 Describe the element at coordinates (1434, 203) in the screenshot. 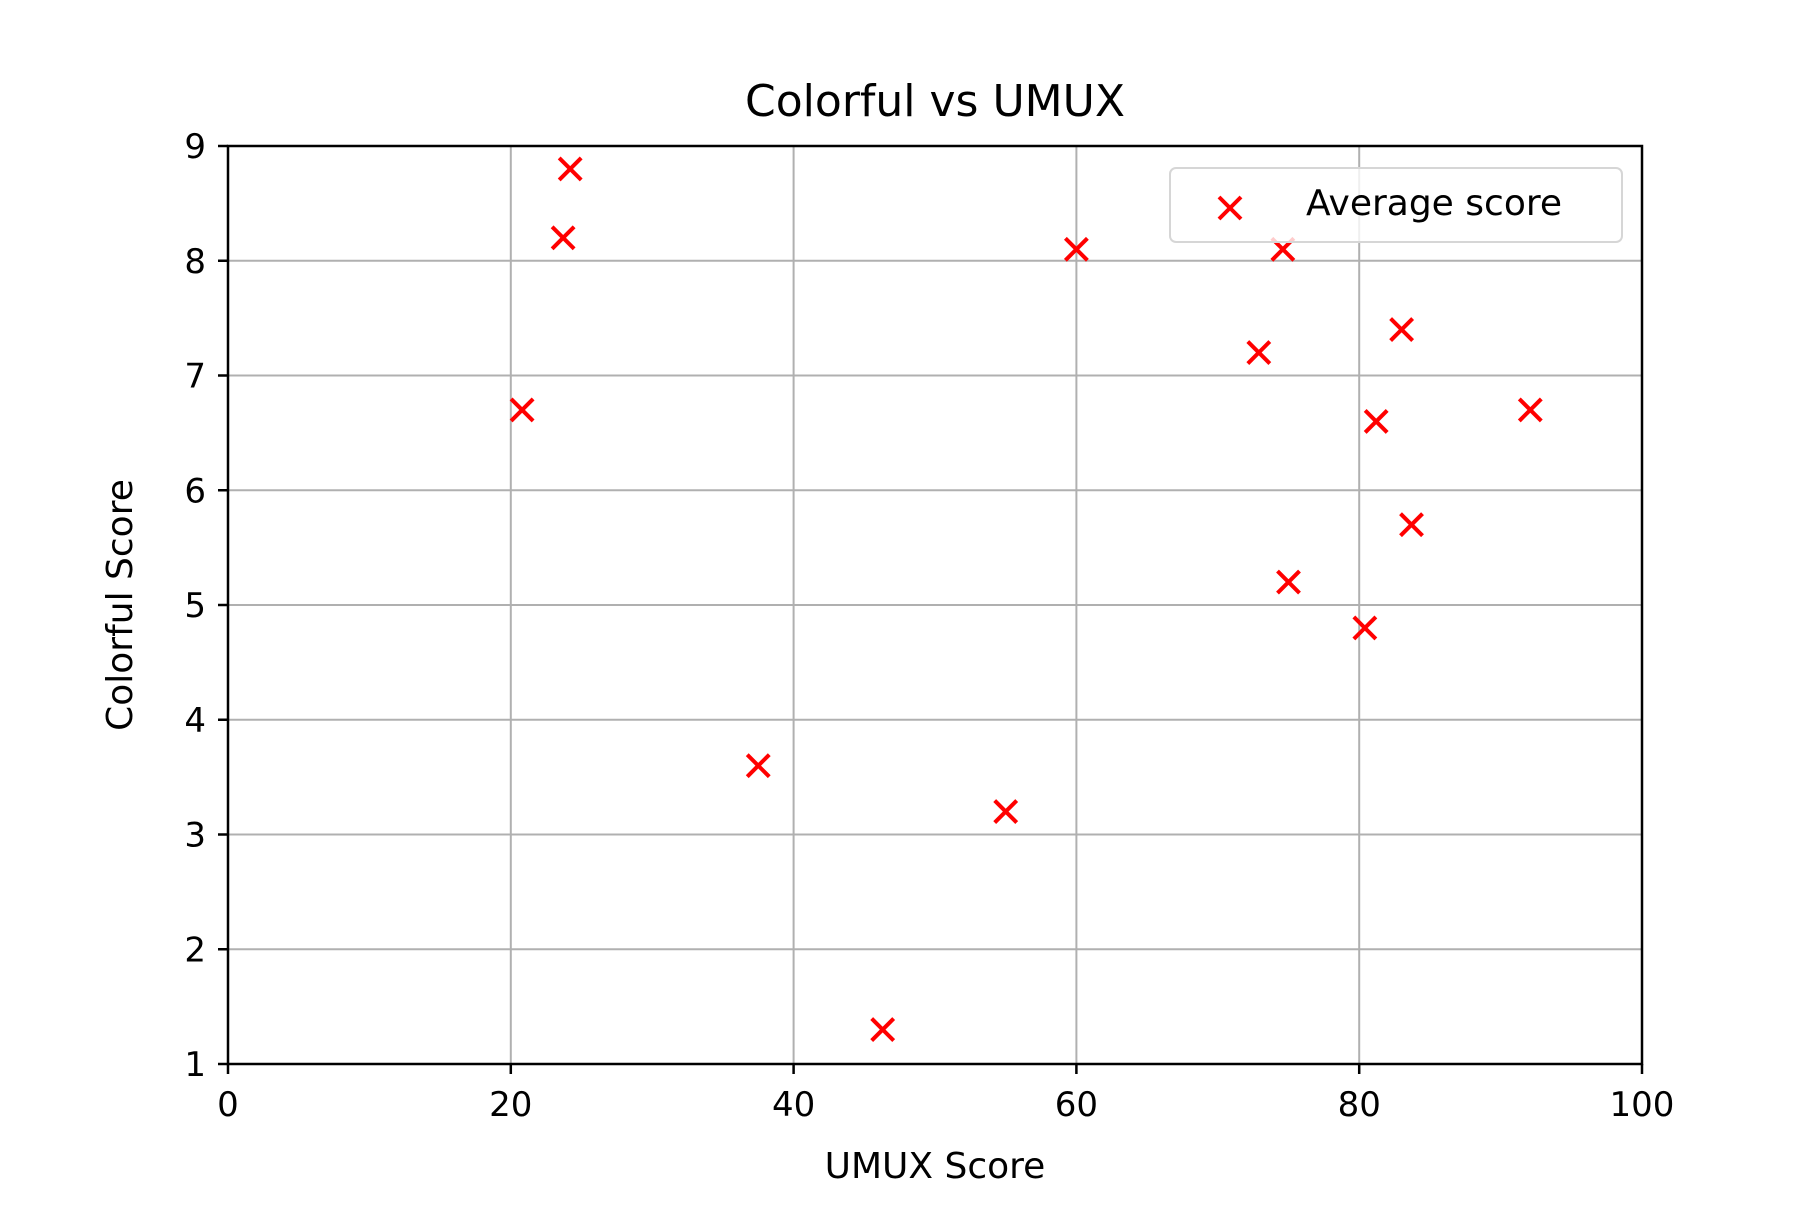

I see `legend-label: Average score` at that location.